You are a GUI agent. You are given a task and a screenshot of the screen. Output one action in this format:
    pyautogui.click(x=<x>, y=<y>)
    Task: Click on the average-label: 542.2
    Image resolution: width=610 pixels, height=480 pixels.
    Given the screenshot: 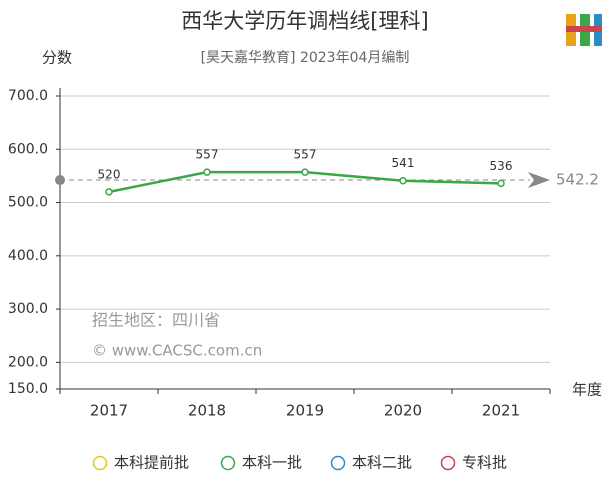 What is the action you would take?
    pyautogui.click(x=577, y=180)
    